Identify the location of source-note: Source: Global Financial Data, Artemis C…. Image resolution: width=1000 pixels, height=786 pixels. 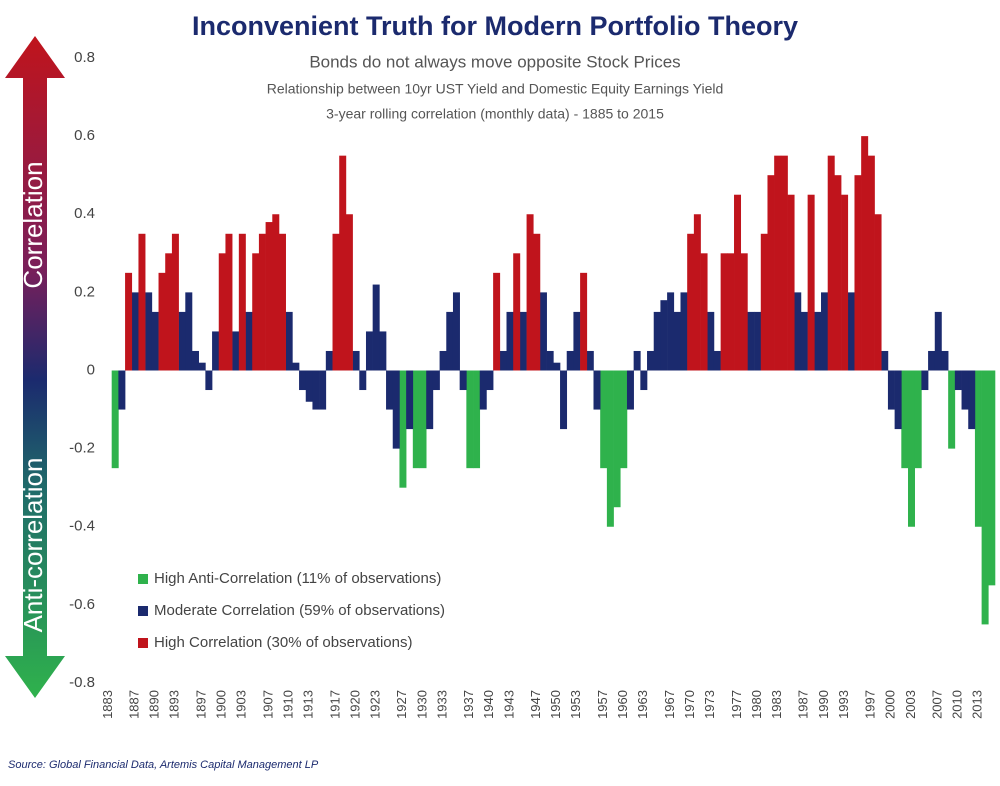
(163, 765).